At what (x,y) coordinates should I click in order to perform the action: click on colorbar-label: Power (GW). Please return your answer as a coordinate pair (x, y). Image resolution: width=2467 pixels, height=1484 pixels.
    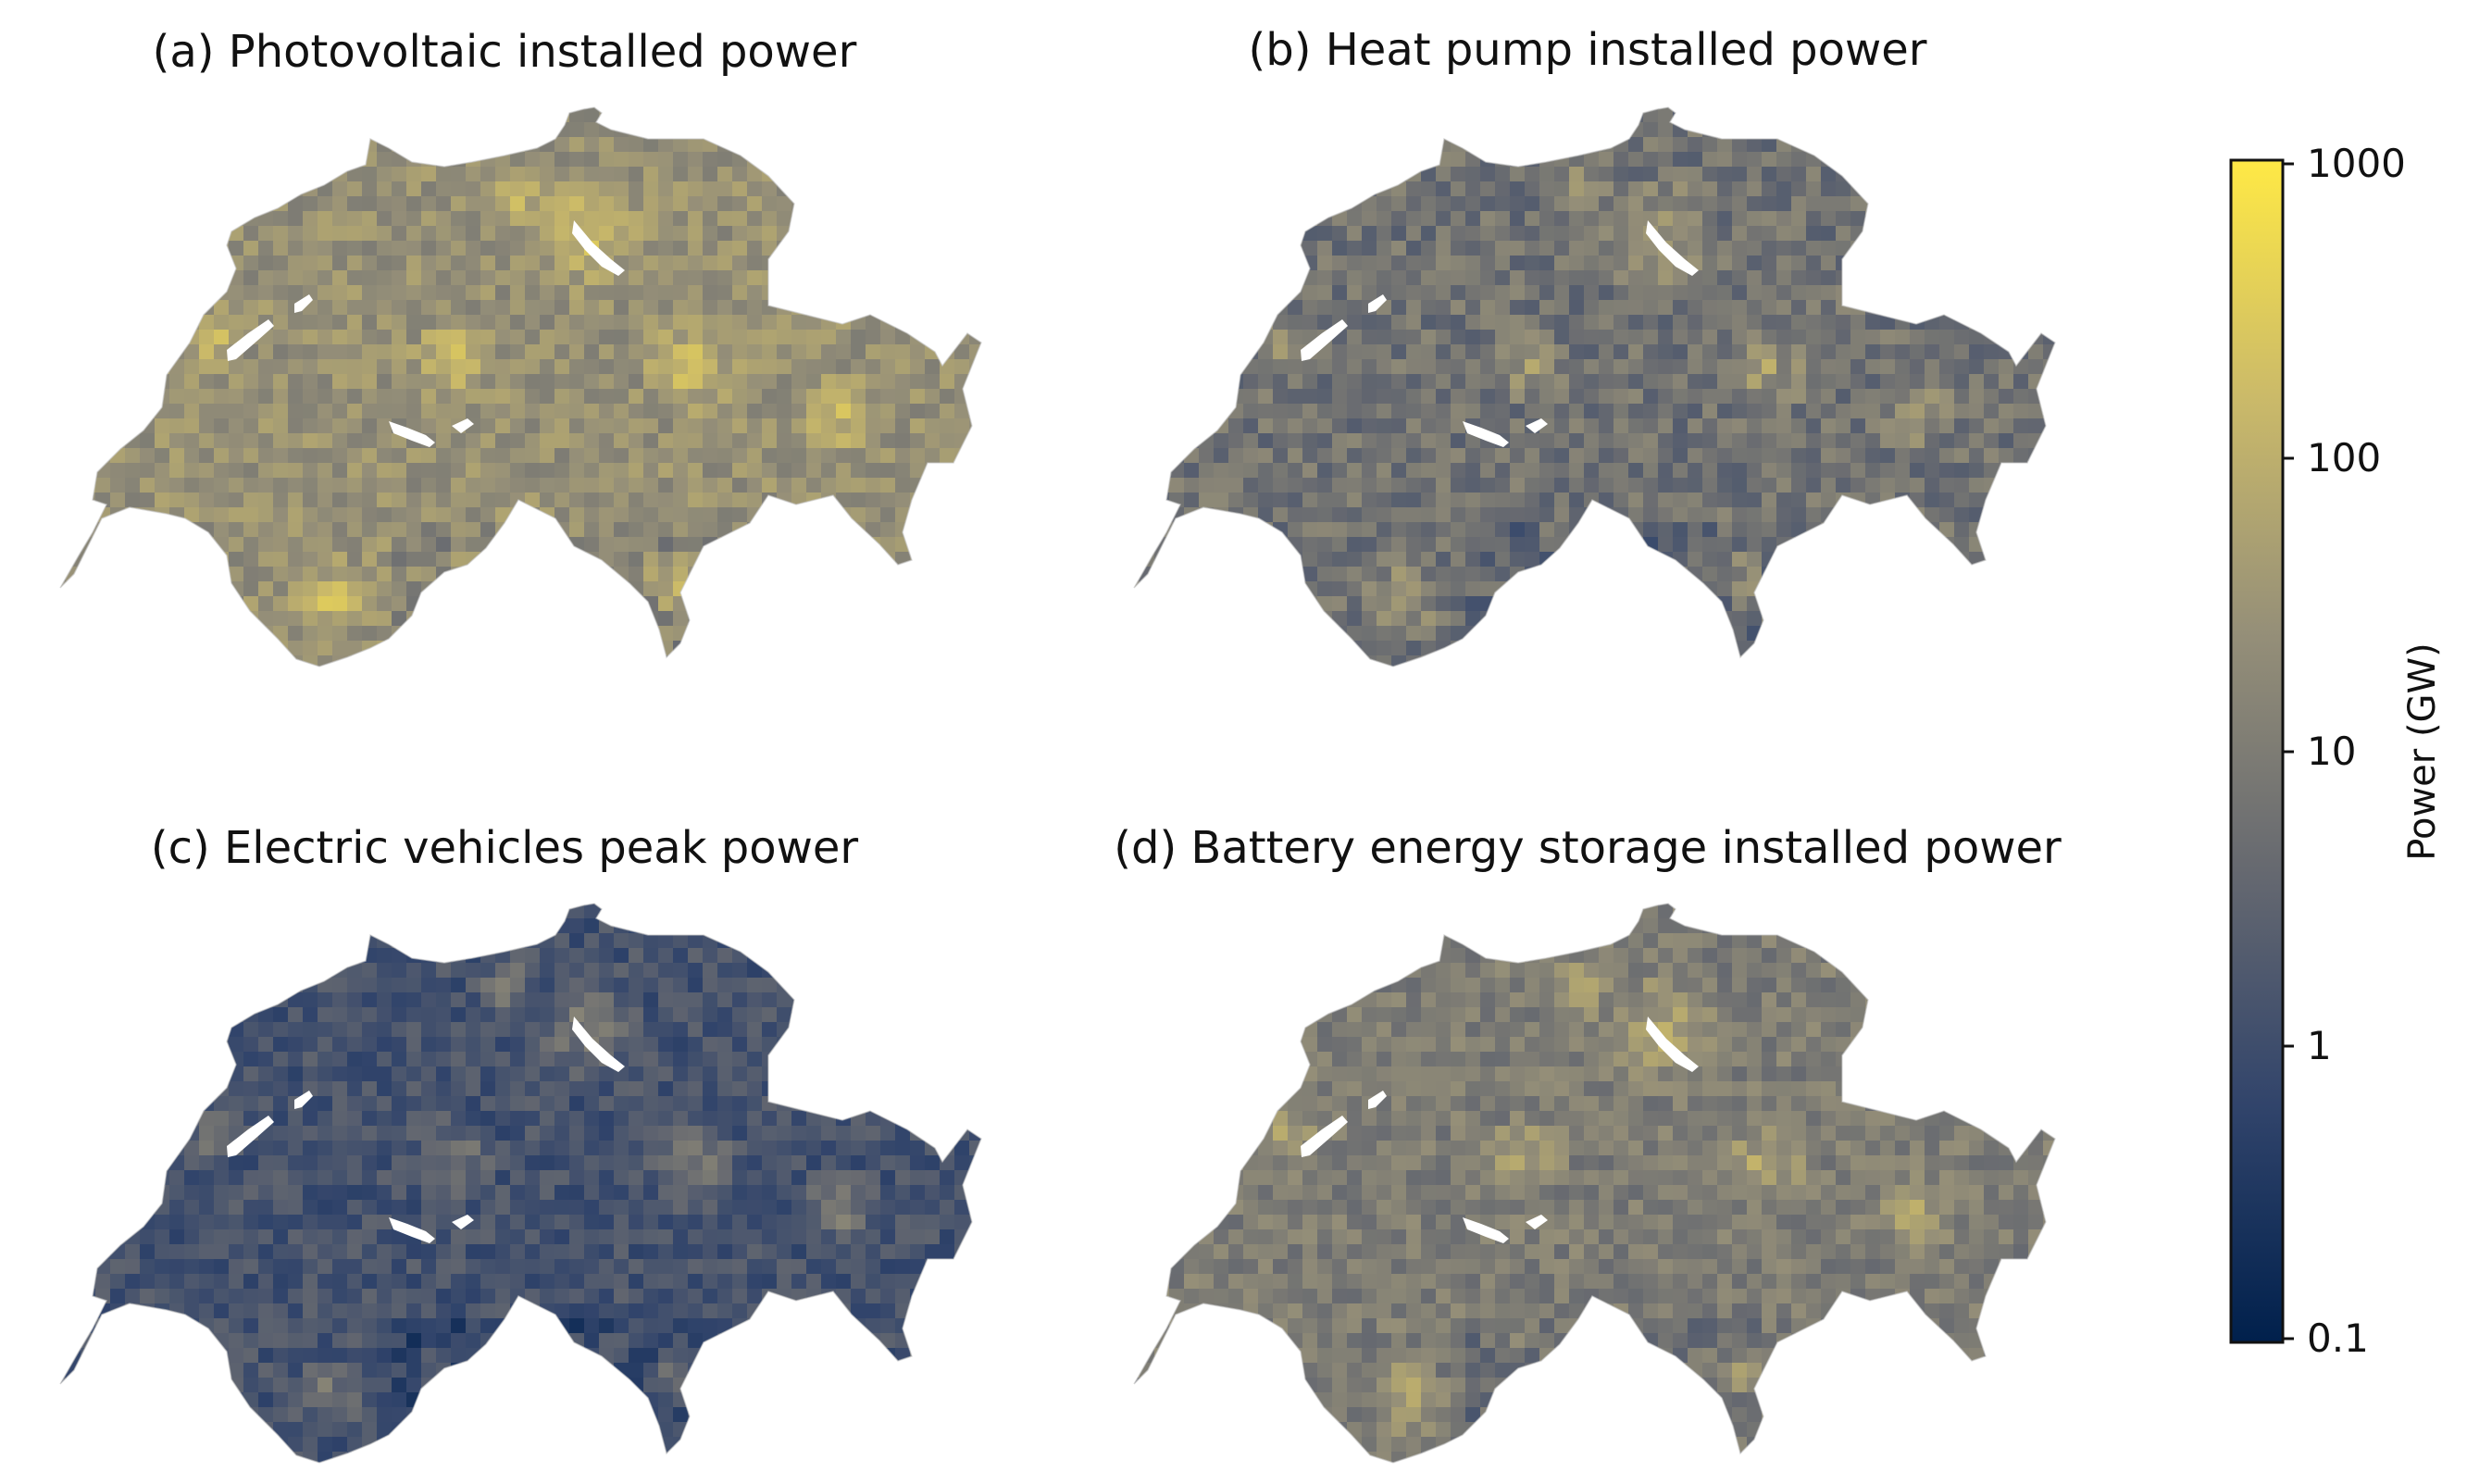
    Looking at the image, I should click on (2422, 751).